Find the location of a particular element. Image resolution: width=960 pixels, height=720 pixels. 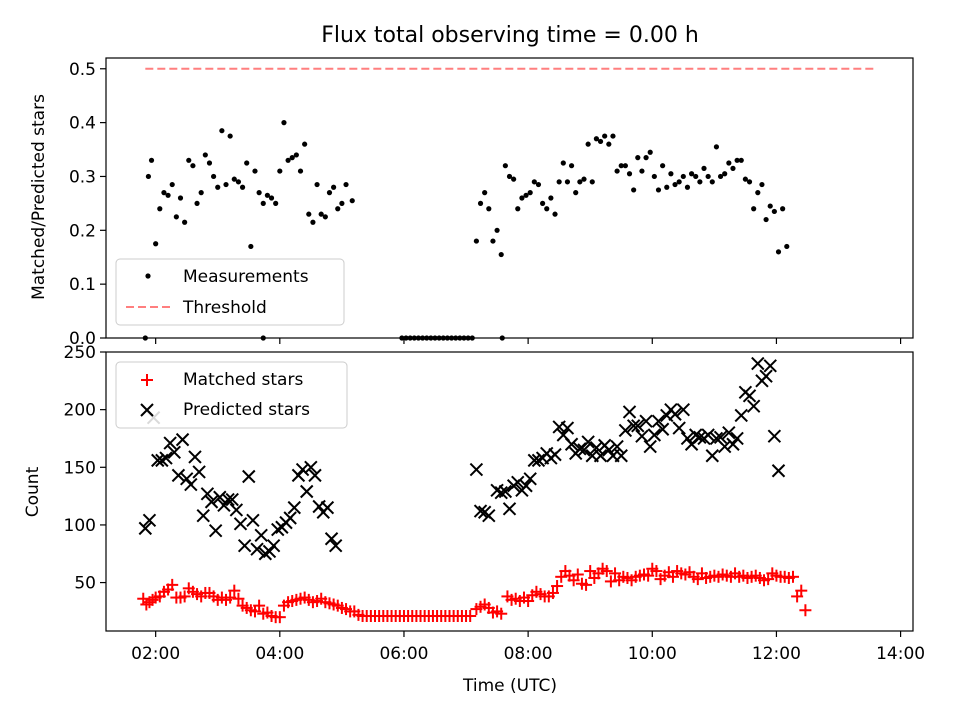

x-axis-label: Time (UTC) is located at coordinates (509, 686).